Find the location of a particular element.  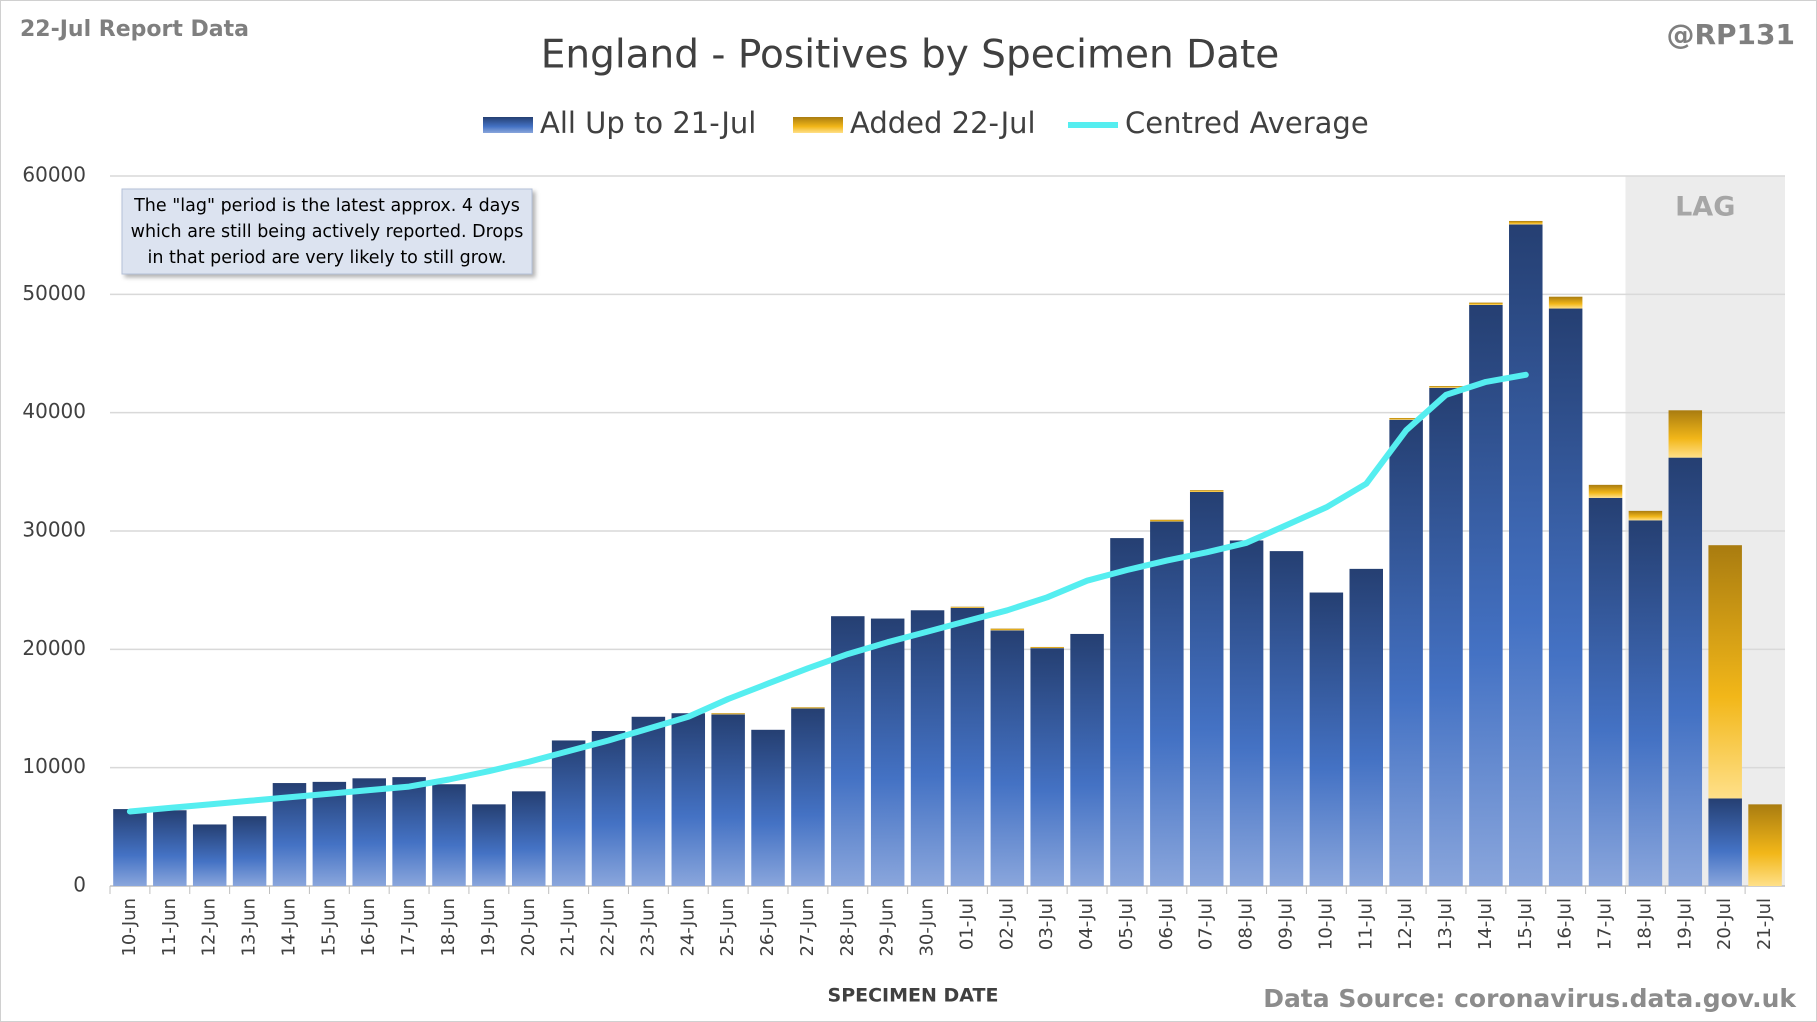

x-tick-label: 16-Jun is located at coordinates (368, 927).